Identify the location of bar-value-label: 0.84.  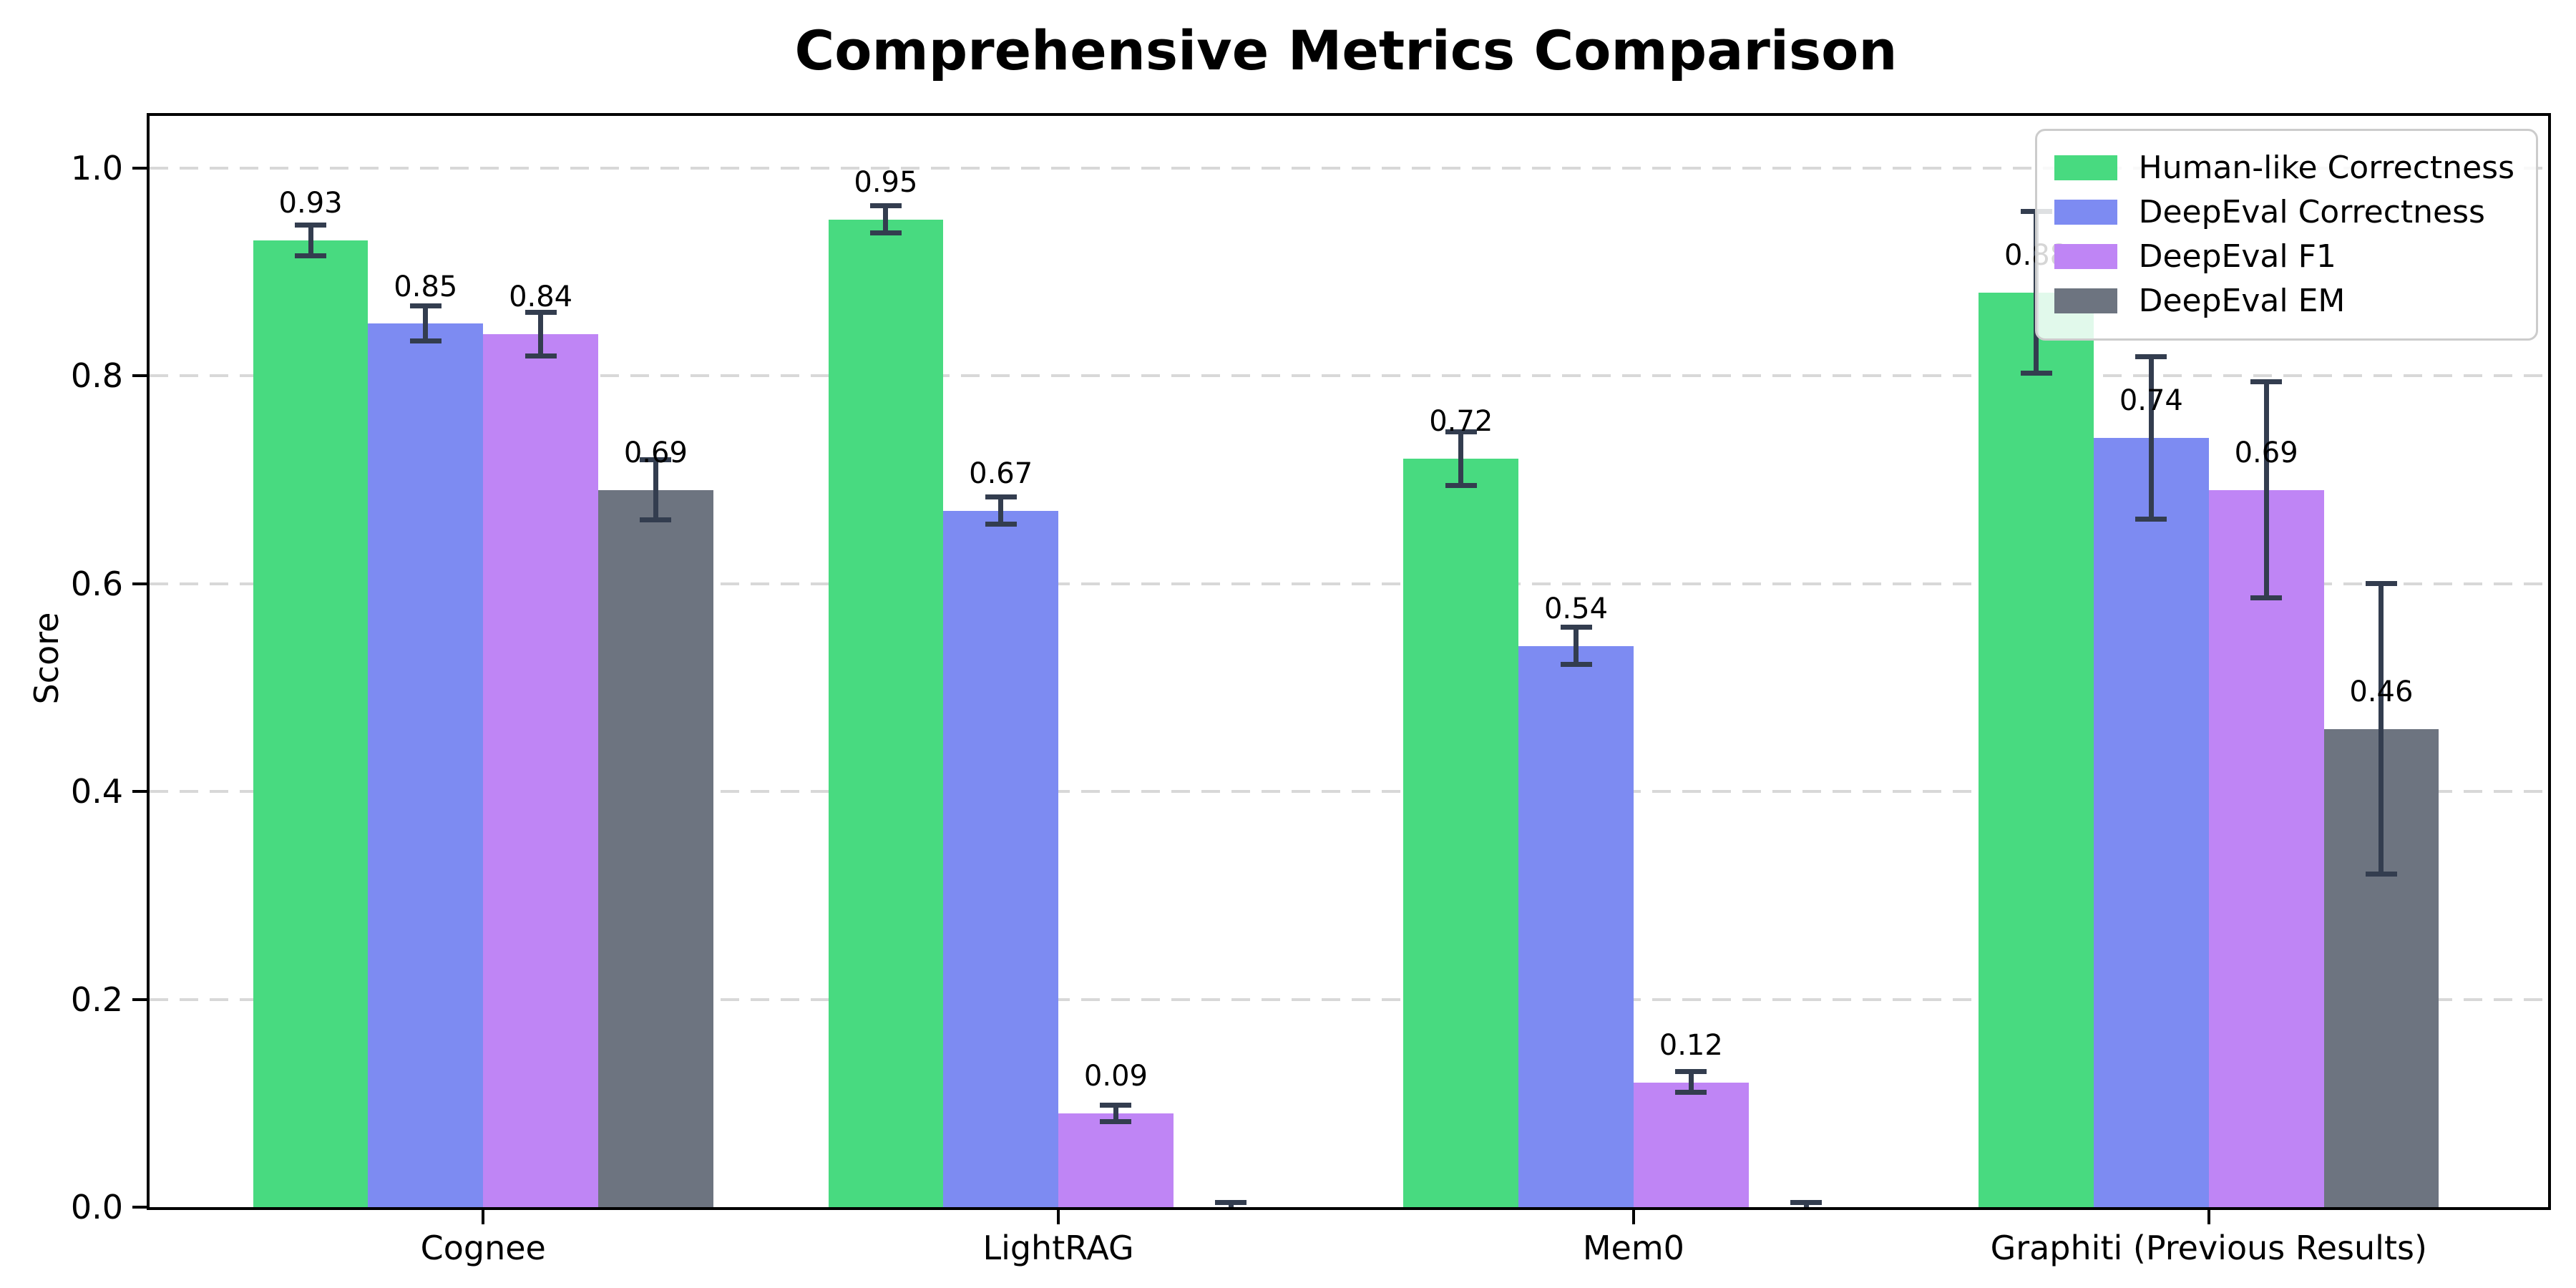
(541, 297).